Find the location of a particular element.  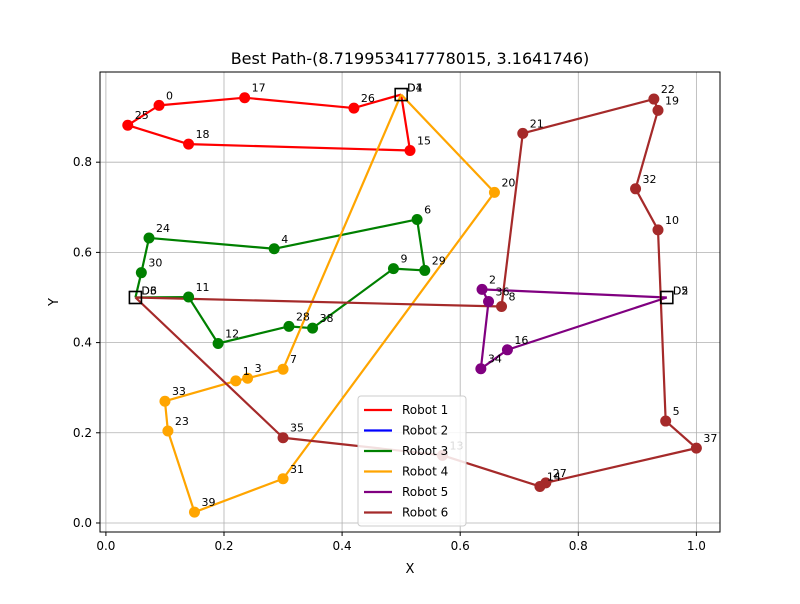

x-tick-label: 0.8 is located at coordinates (578, 546).